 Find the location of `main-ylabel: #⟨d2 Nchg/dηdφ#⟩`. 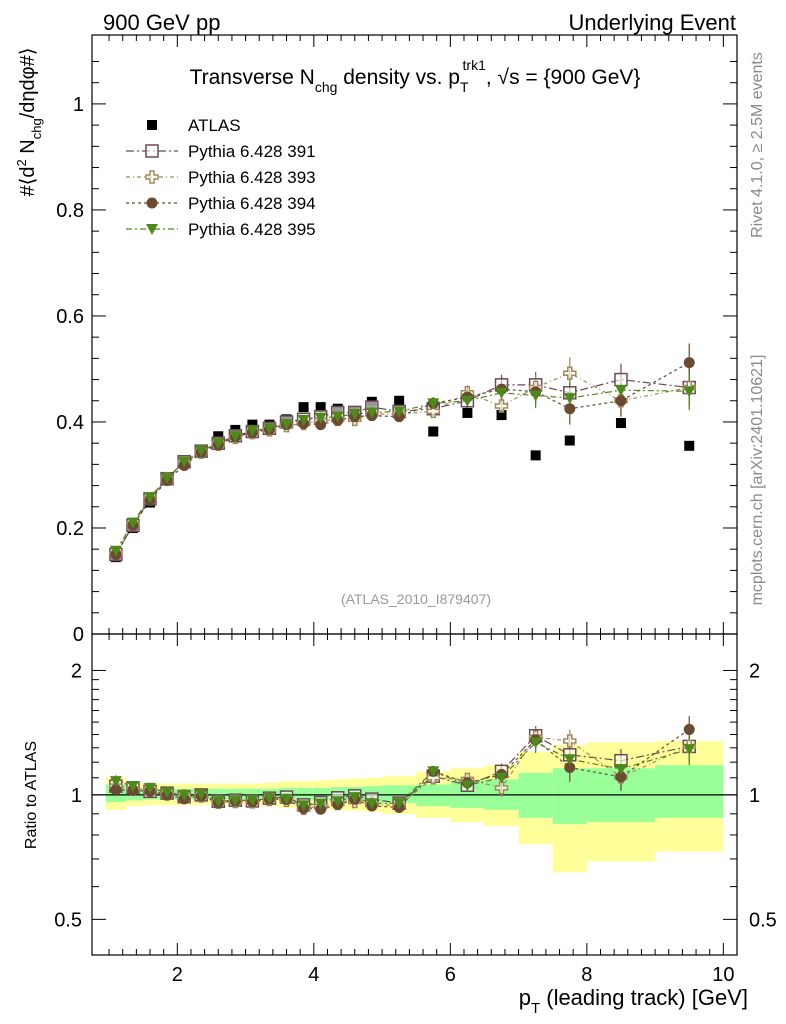

main-ylabel: #⟨d2 Nchg/dηdφ#⟩ is located at coordinates (29, 121).